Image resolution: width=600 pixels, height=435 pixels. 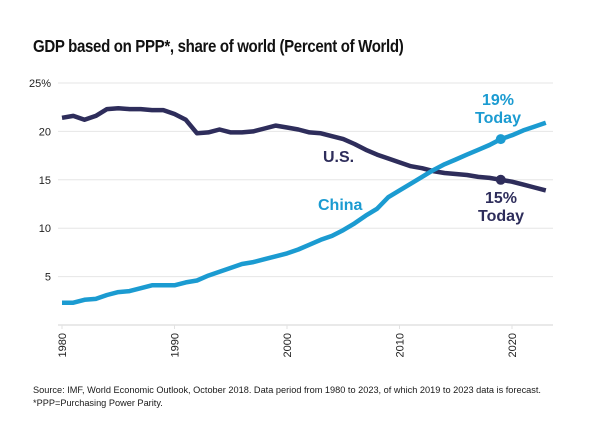 I want to click on y-tick-label: 15, so click(x=45, y=181).